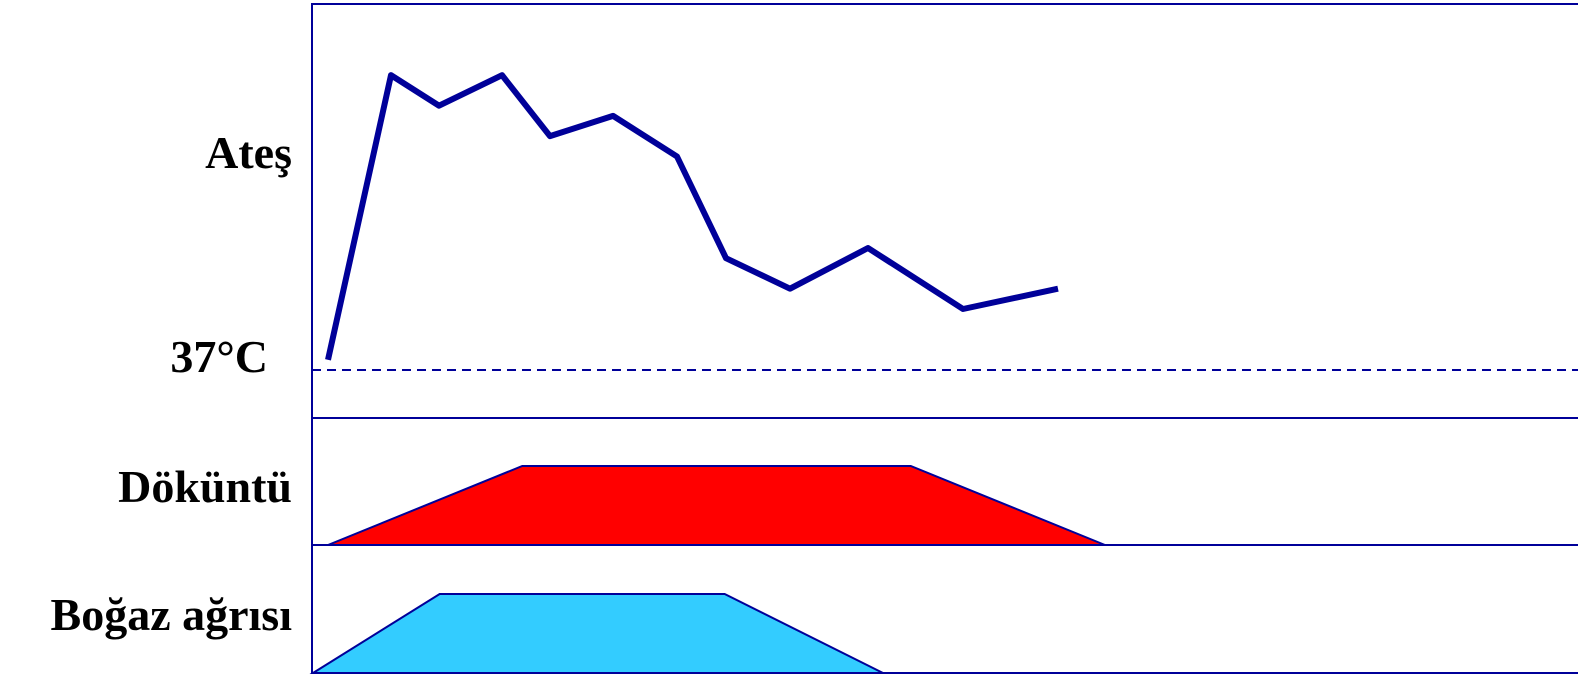 Image resolution: width=1578 pixels, height=678 pixels. Describe the element at coordinates (716, 505) in the screenshot. I see `rash-area` at that location.